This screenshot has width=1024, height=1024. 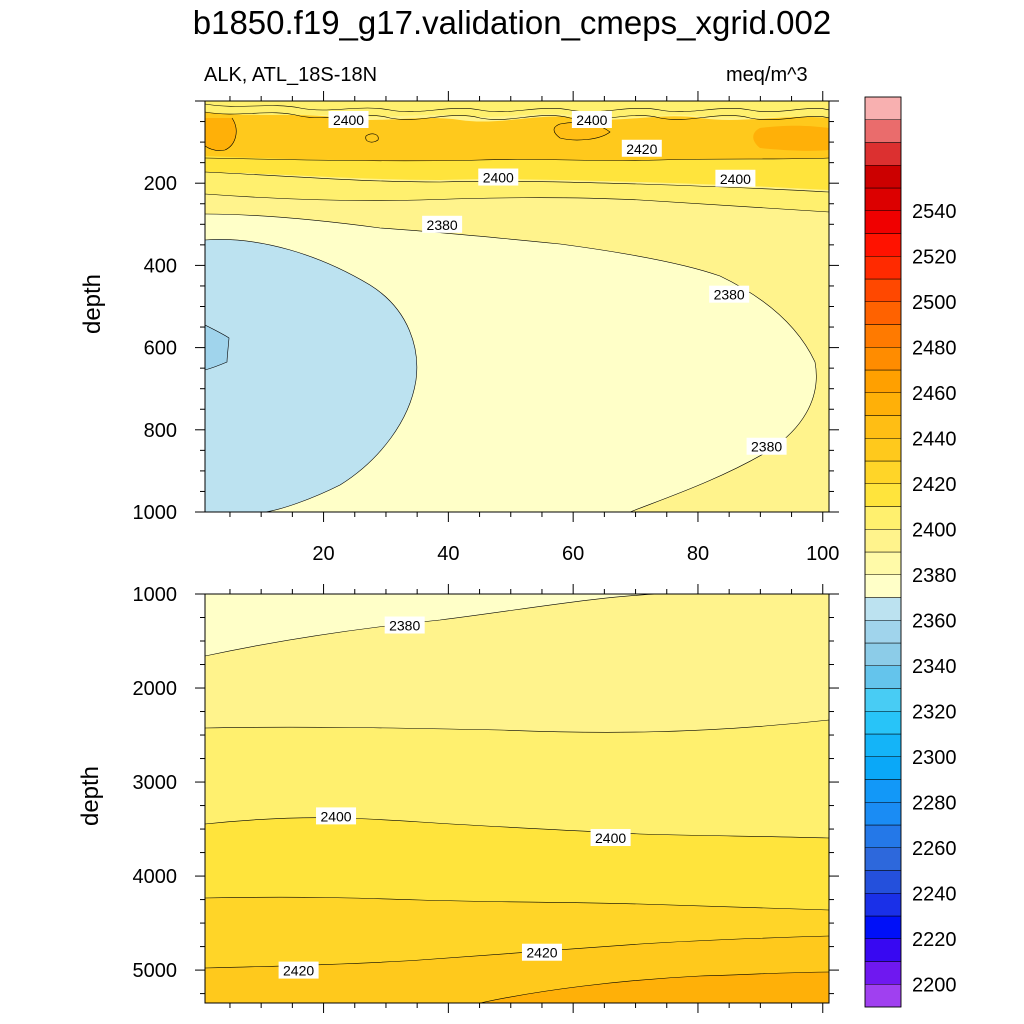 I want to click on colorbar-frame, so click(x=883, y=552).